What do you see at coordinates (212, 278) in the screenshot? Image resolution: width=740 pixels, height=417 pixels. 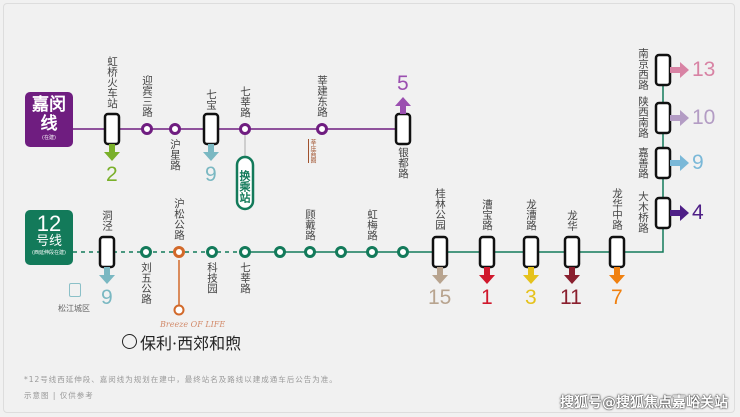 I see `line12-station-4-label: 科技园` at bounding box center [212, 278].